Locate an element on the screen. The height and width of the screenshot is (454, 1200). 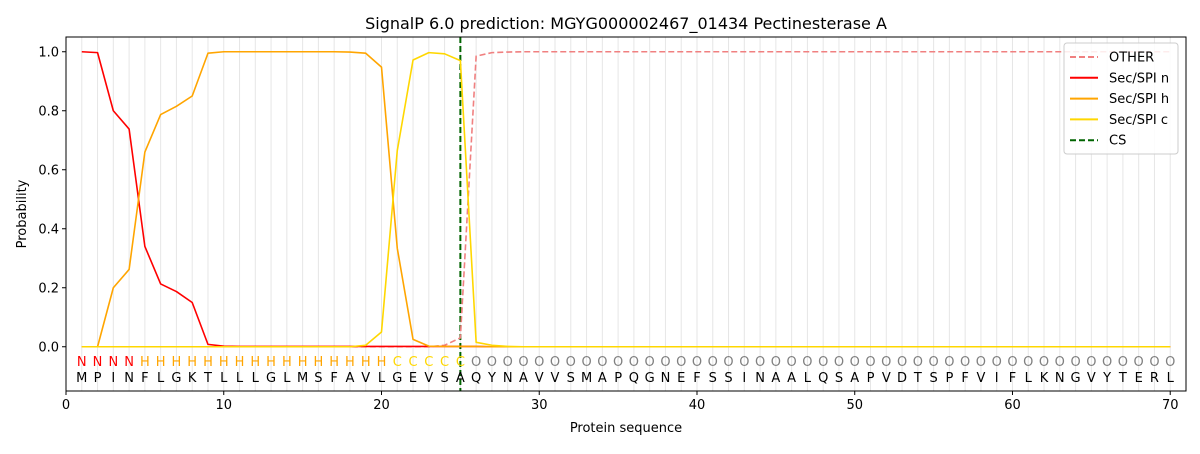
x-tick-label: 10 is located at coordinates (223, 405).